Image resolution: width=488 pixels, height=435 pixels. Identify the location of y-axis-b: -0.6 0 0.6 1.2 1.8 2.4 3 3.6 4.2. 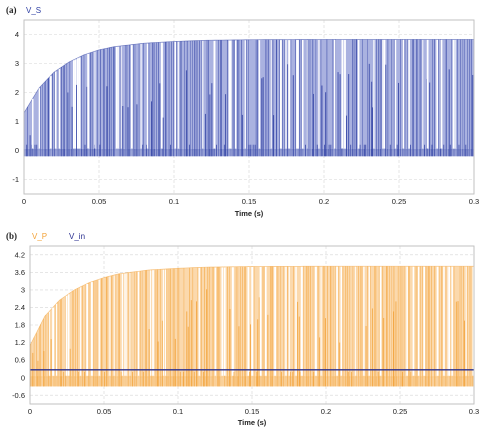
(18, 324).